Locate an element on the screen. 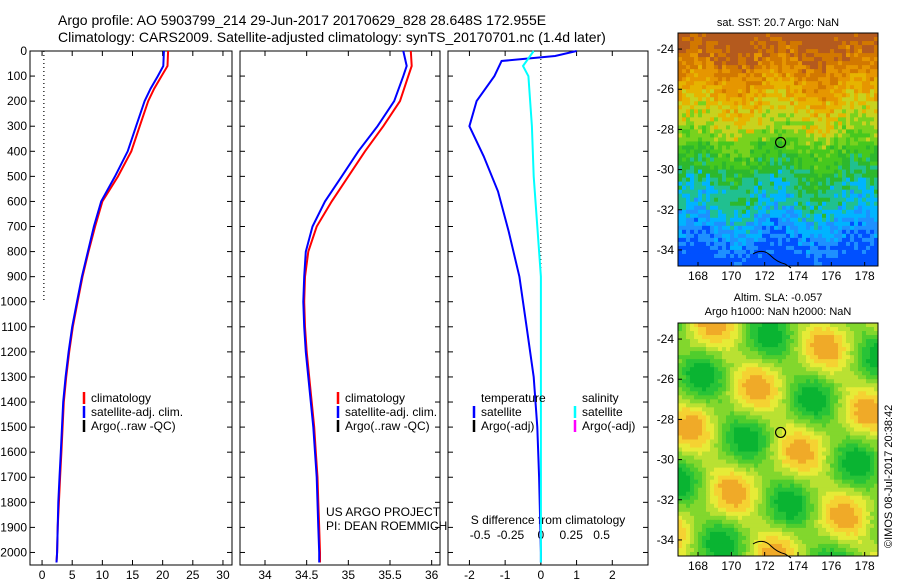  sst-map-axes: 168 170 172 174 176 178-24-26-28-30-32-34 is located at coordinates (768, 157).